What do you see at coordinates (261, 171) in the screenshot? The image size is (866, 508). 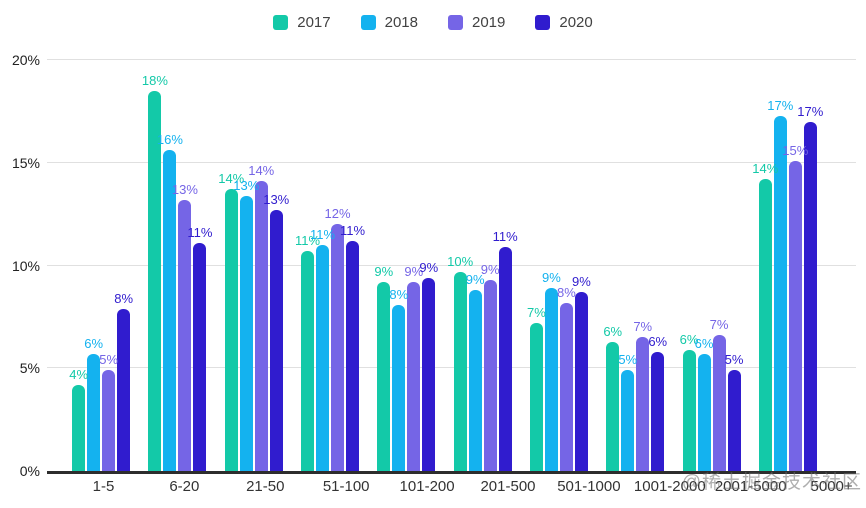 I see `bar-value-label: 14%` at bounding box center [261, 171].